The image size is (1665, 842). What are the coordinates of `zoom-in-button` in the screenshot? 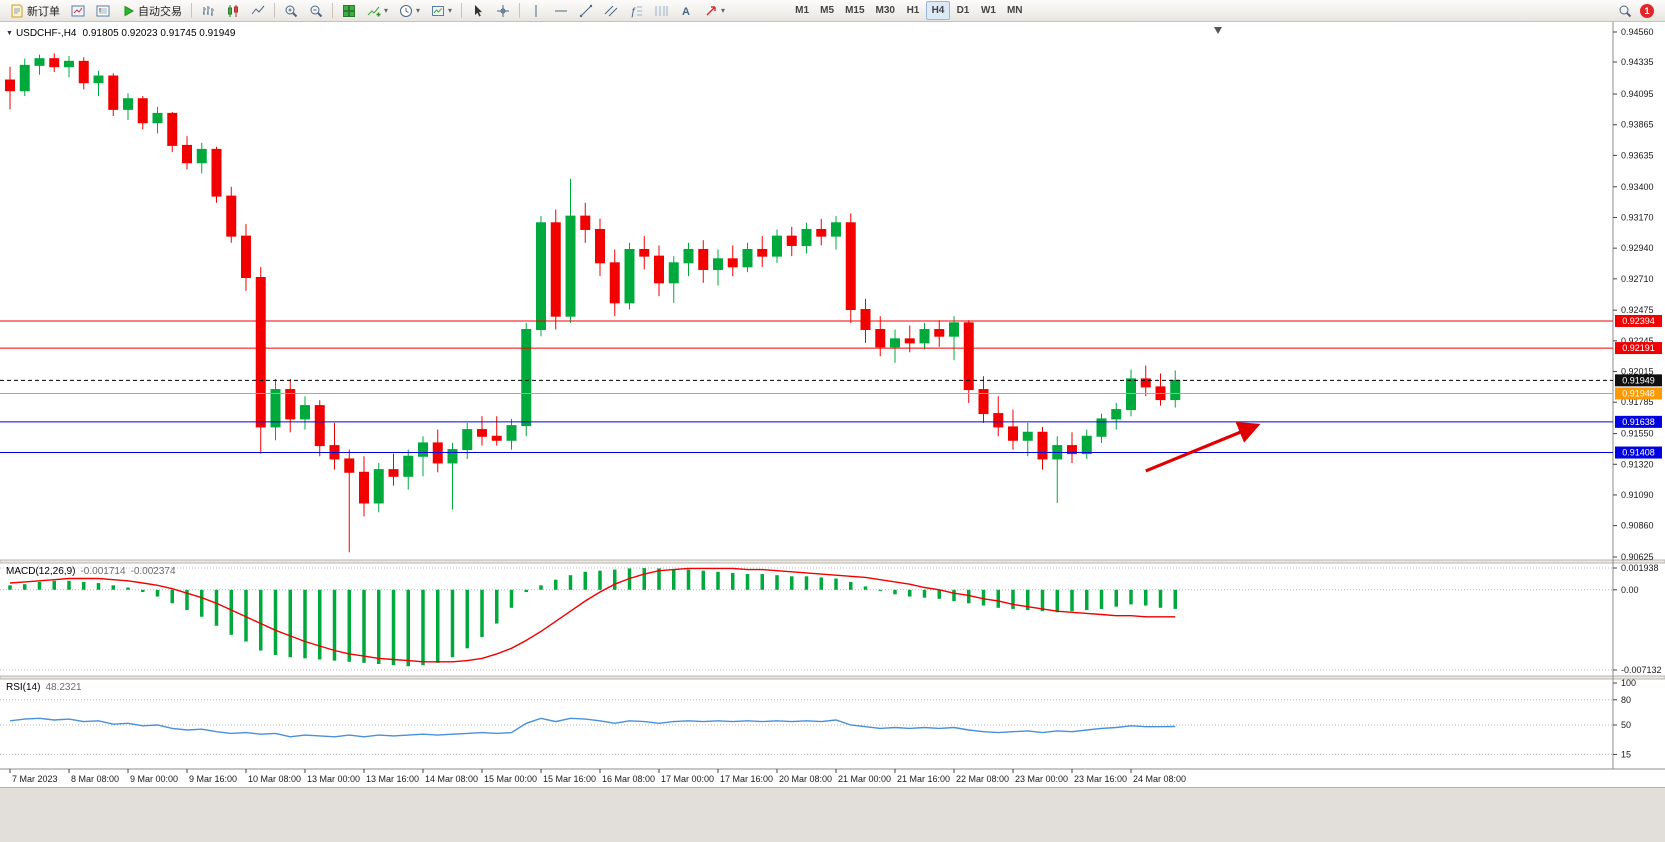 It's located at (291, 10).